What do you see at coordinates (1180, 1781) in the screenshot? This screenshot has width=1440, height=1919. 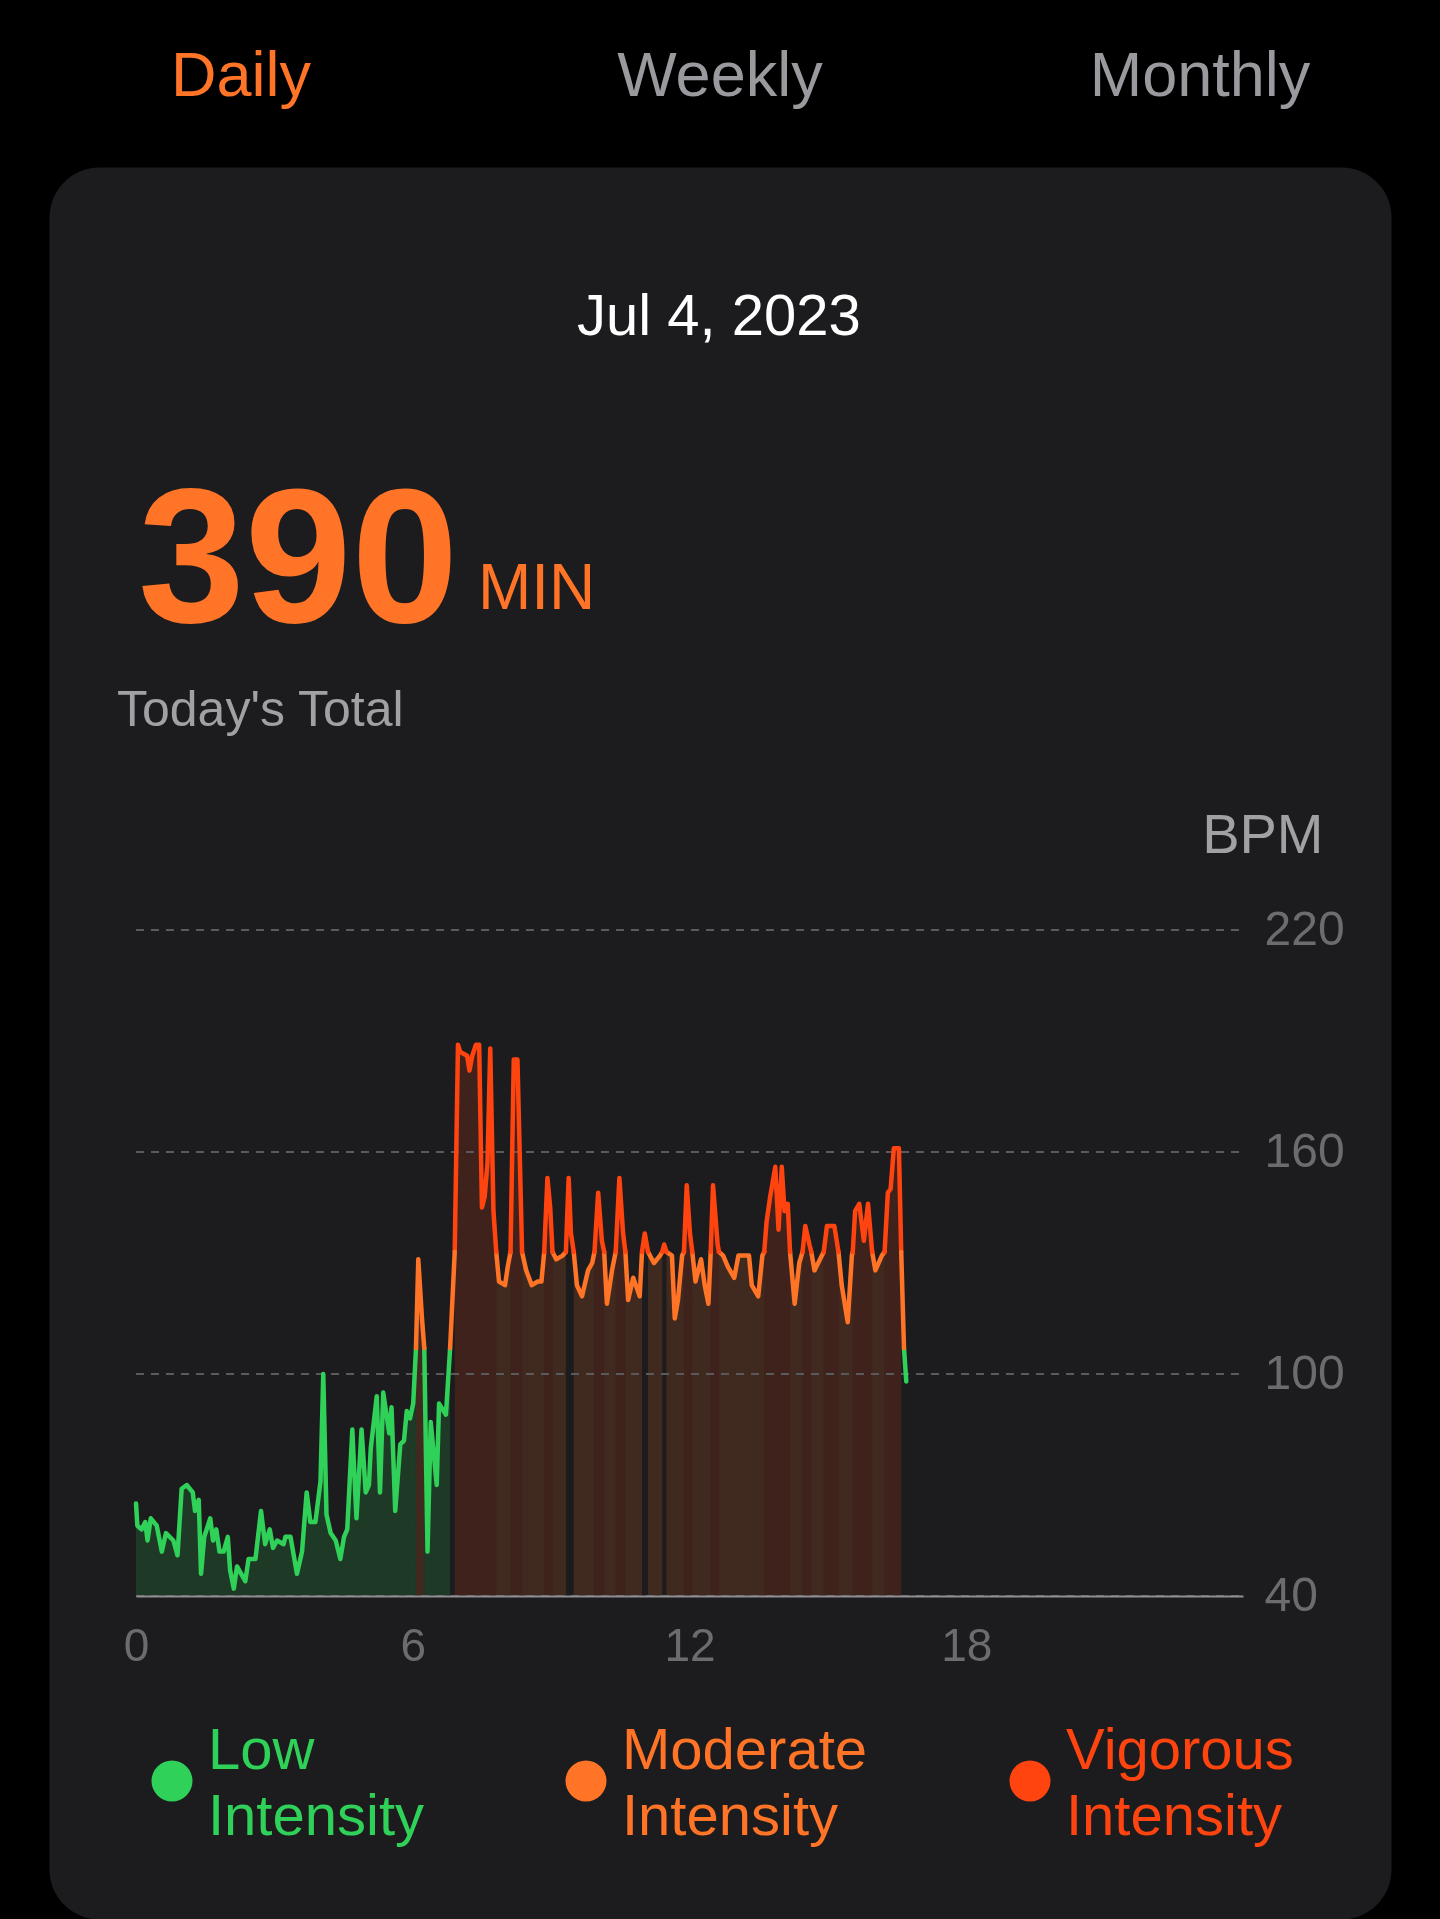 I see `legend-label: Vigorous Intensity` at bounding box center [1180, 1781].